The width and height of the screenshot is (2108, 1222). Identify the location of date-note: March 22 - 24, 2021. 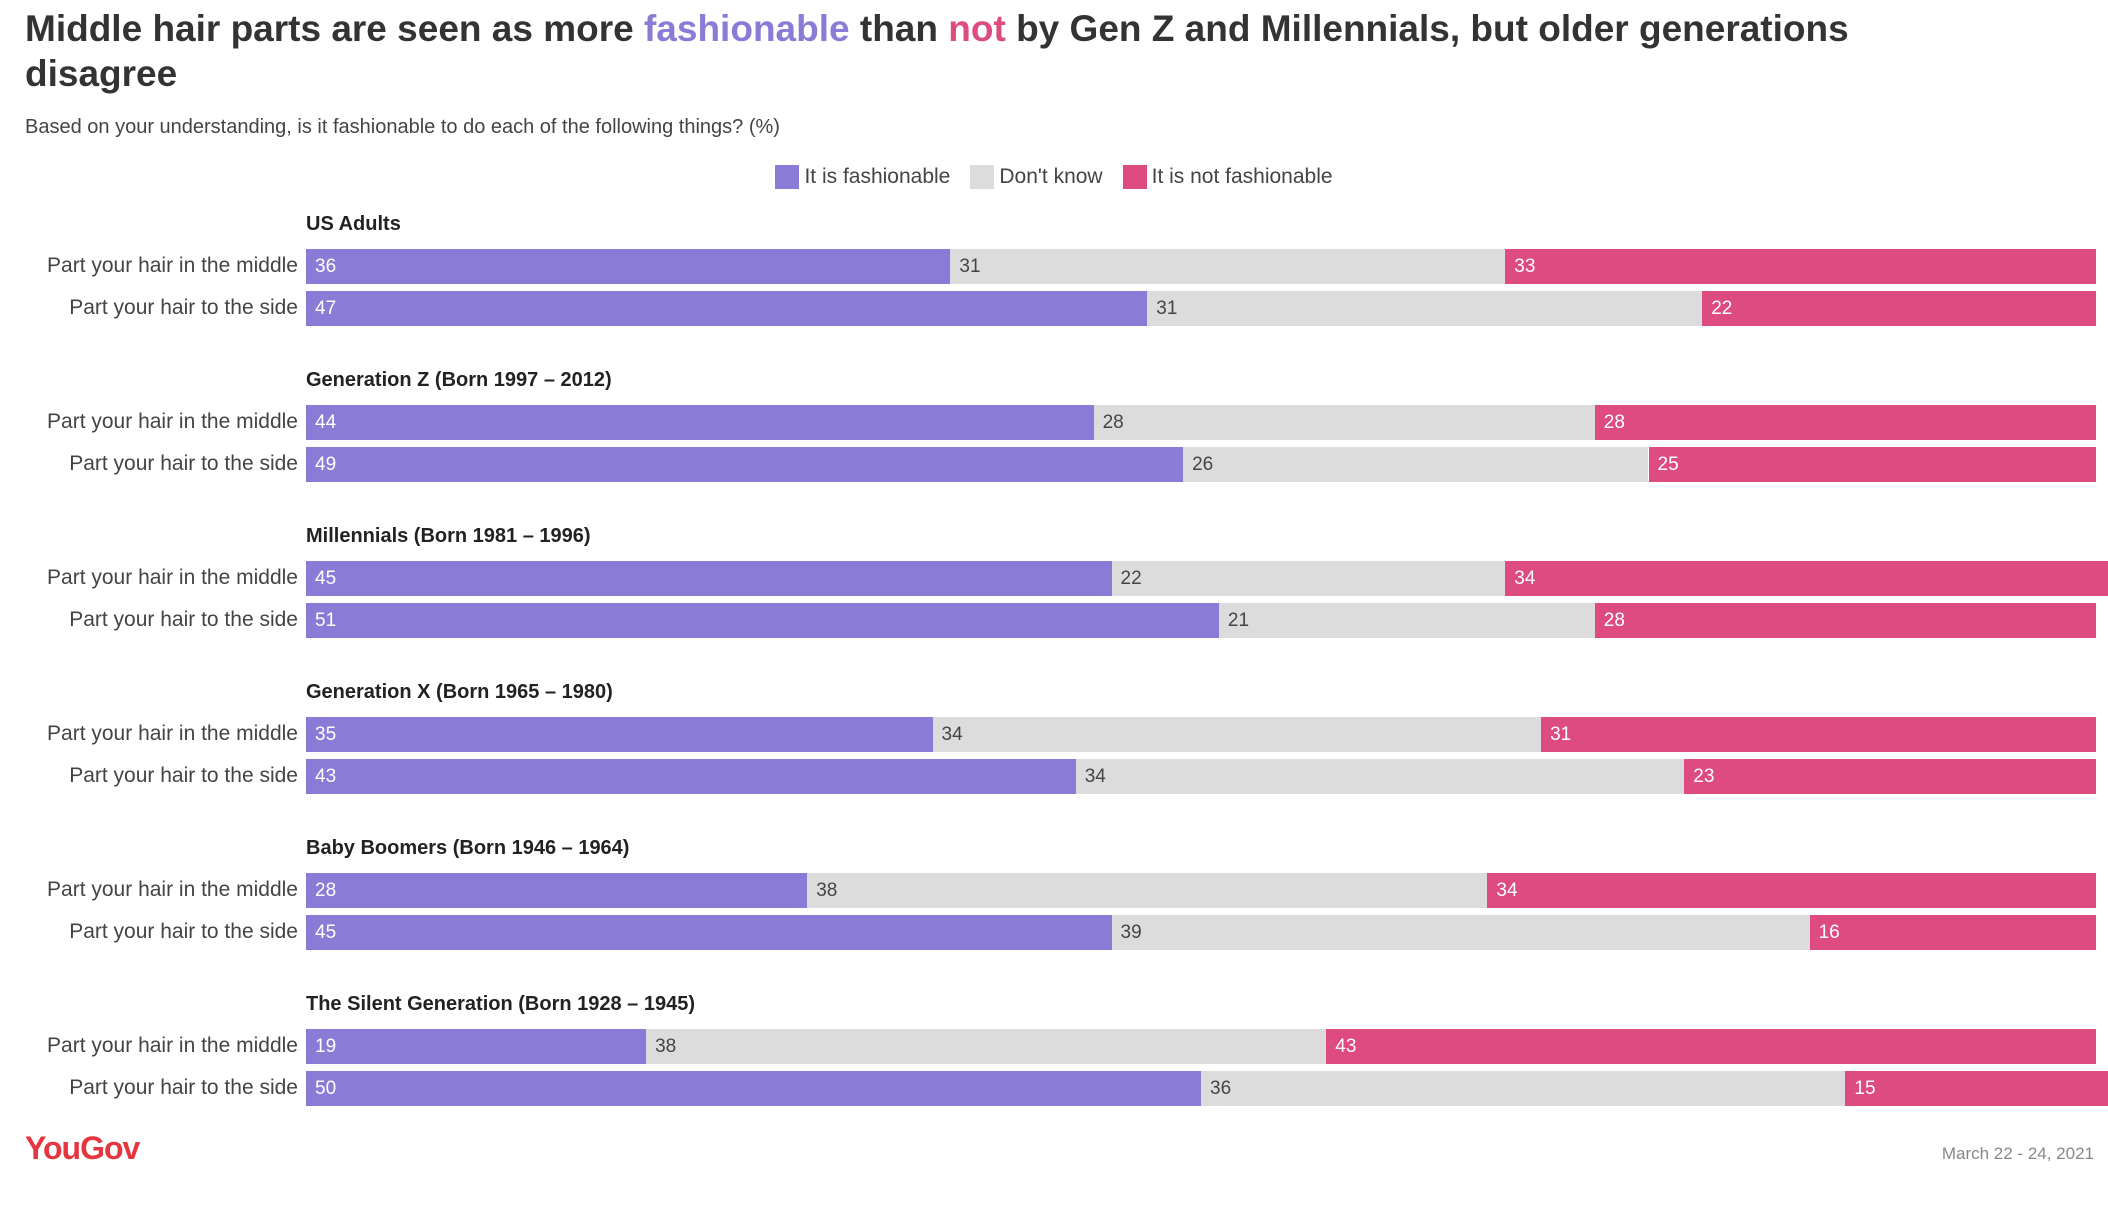
(2017, 1153).